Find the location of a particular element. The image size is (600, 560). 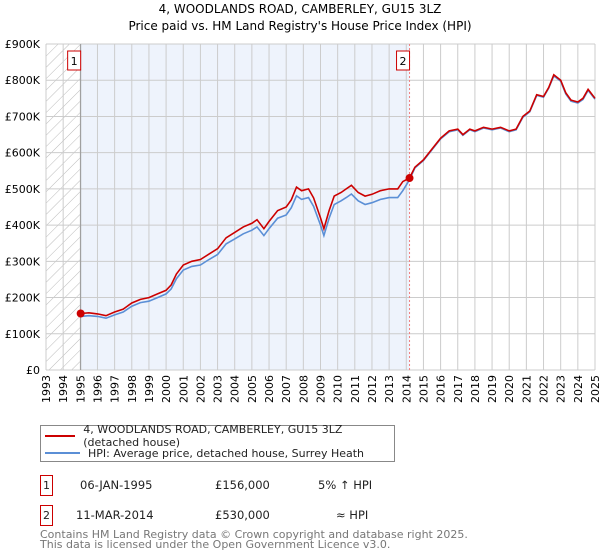

x-tick-label: 1998 is located at coordinates (132, 389).